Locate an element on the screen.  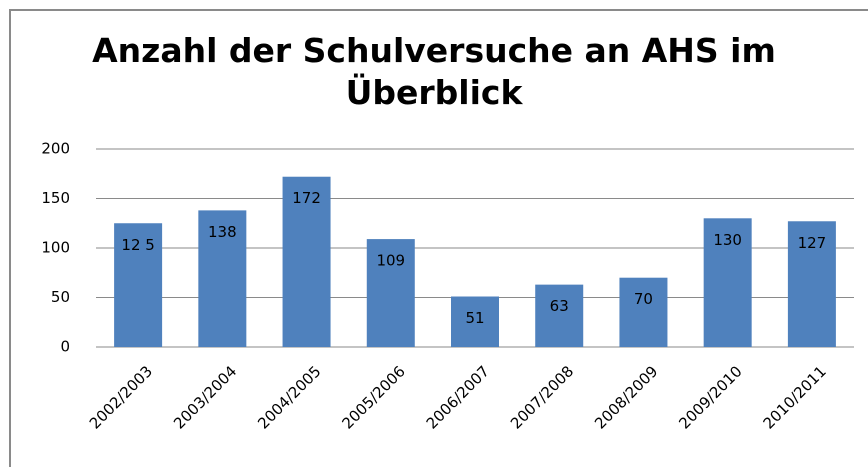
data-label: 127 is located at coordinates (812, 243).